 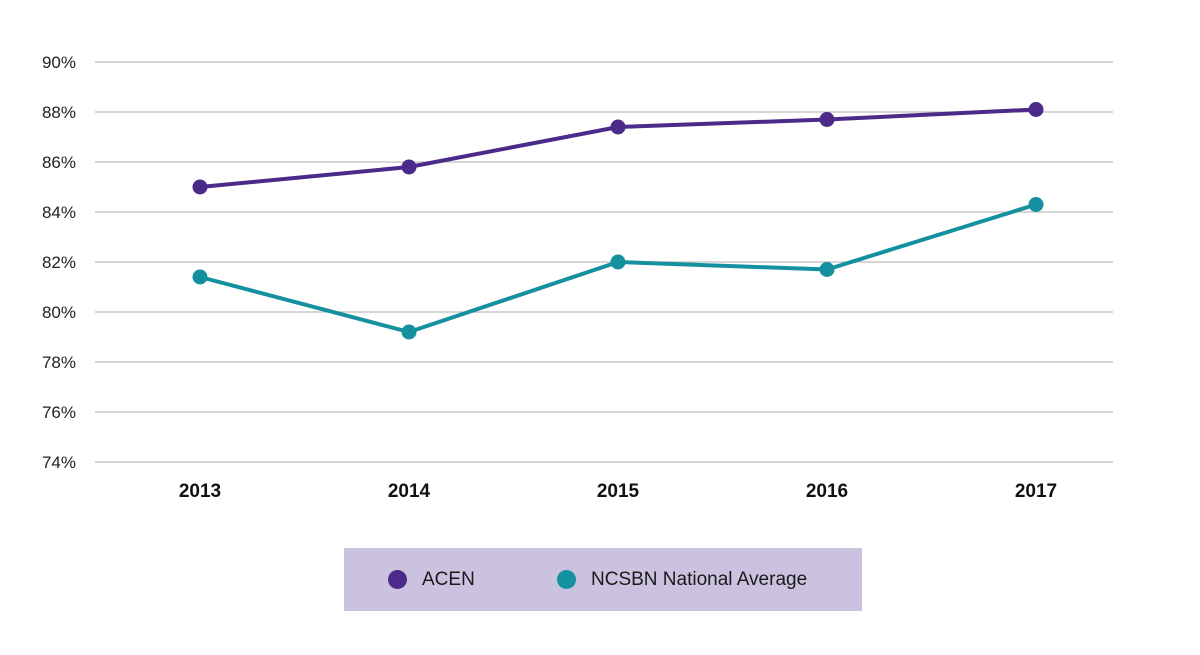 What do you see at coordinates (59, 312) in the screenshot?
I see `y-tick-label: 80%` at bounding box center [59, 312].